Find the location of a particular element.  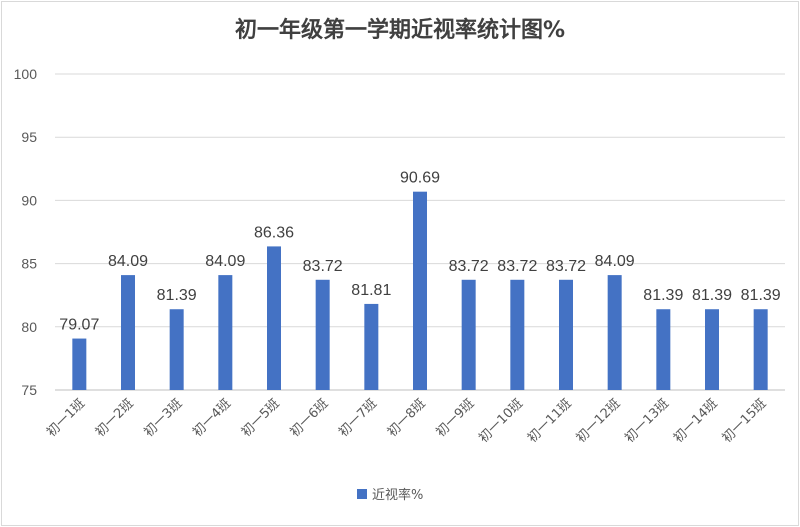

x-tick-label: 初一7班 is located at coordinates (358, 418).